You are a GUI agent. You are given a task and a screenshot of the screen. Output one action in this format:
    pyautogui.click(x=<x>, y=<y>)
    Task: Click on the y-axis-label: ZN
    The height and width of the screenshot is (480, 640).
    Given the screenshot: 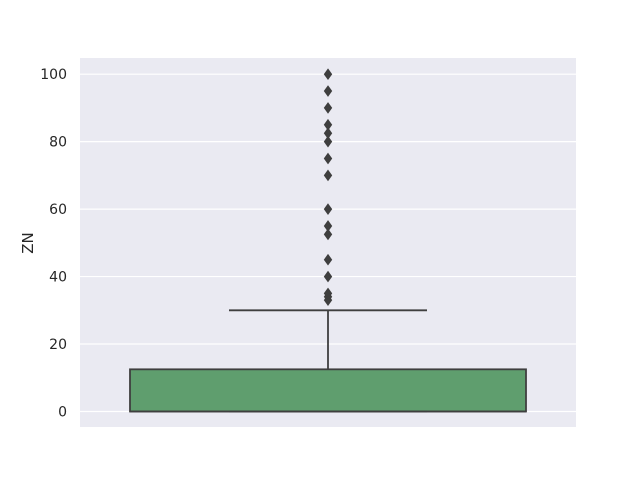 What is the action you would take?
    pyautogui.click(x=28, y=243)
    